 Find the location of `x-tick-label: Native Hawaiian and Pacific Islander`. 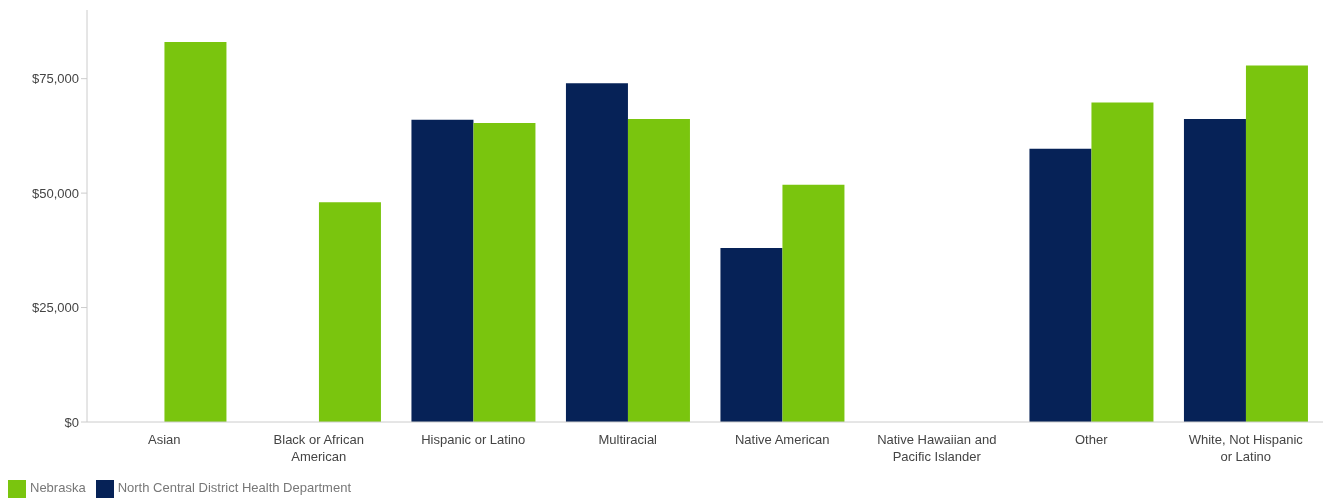

x-tick-label: Native Hawaiian and Pacific Islander is located at coordinates (937, 448).